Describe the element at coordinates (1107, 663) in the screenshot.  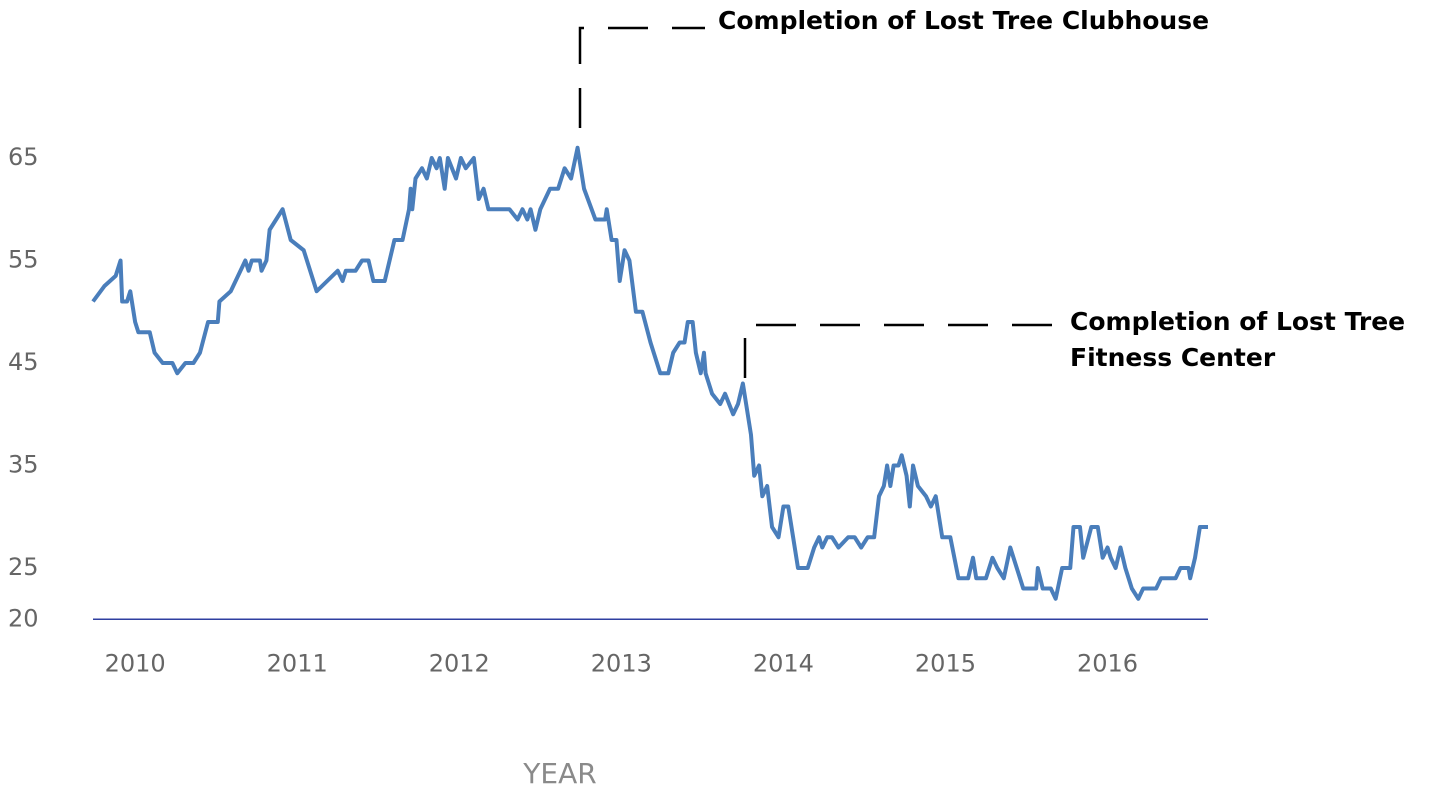
I see `x-tick-label: 2016` at that location.